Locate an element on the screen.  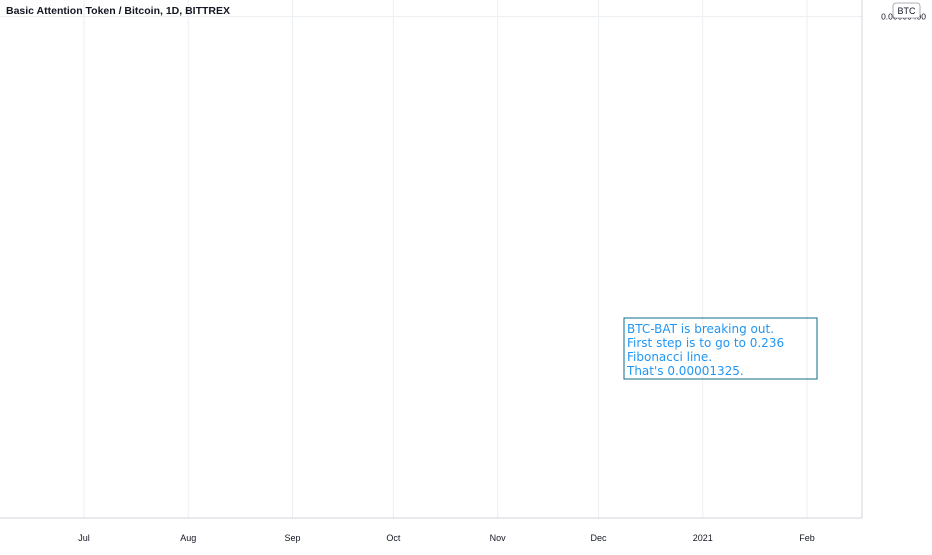
note-line-3: Fibonacci line. is located at coordinates (669, 357).